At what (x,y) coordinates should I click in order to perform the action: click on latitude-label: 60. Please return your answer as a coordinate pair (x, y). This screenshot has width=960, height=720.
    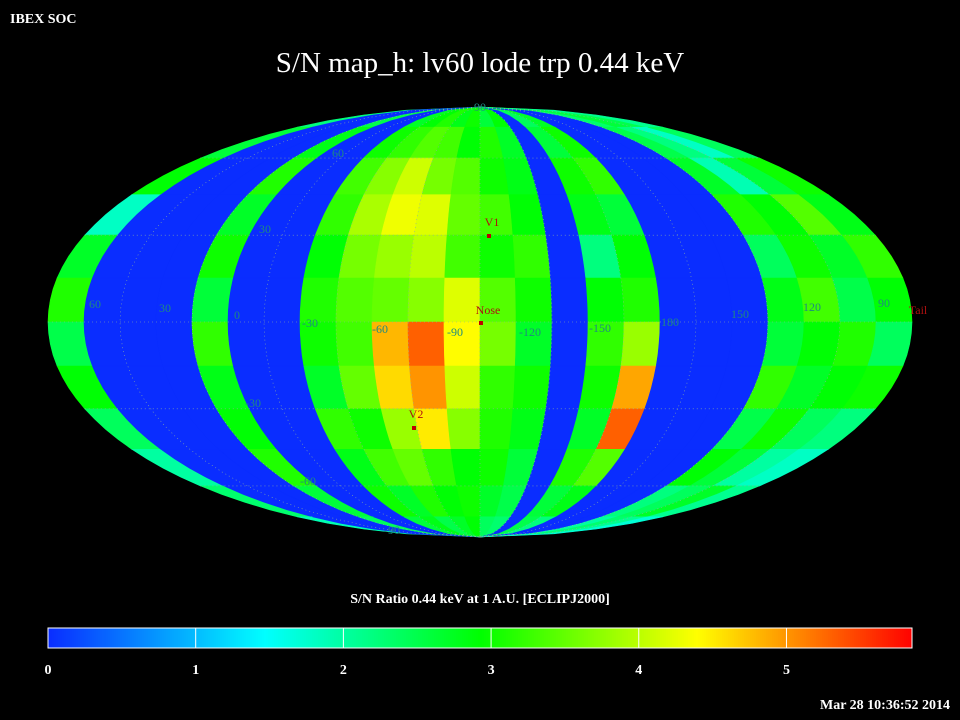
    Looking at the image, I should click on (338, 153).